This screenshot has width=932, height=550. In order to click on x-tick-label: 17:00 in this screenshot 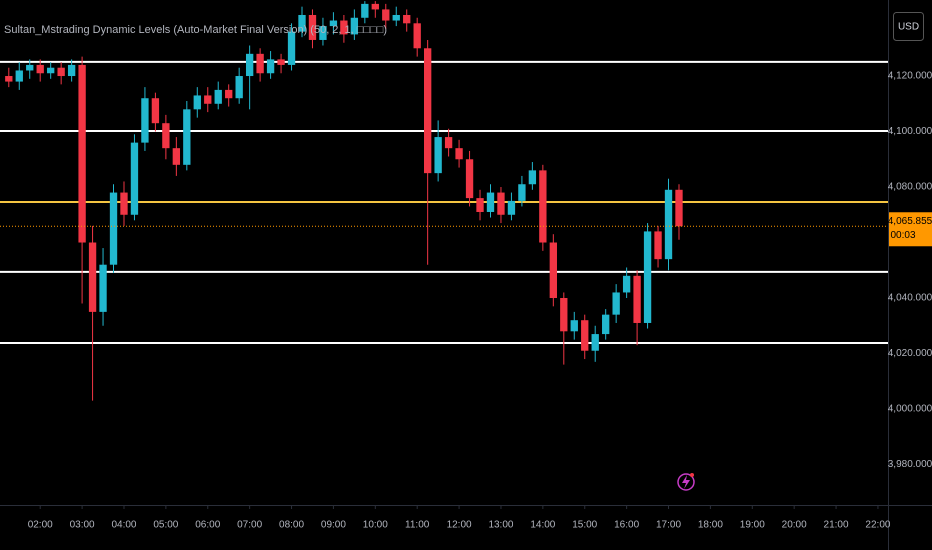, I will do `click(668, 525)`.